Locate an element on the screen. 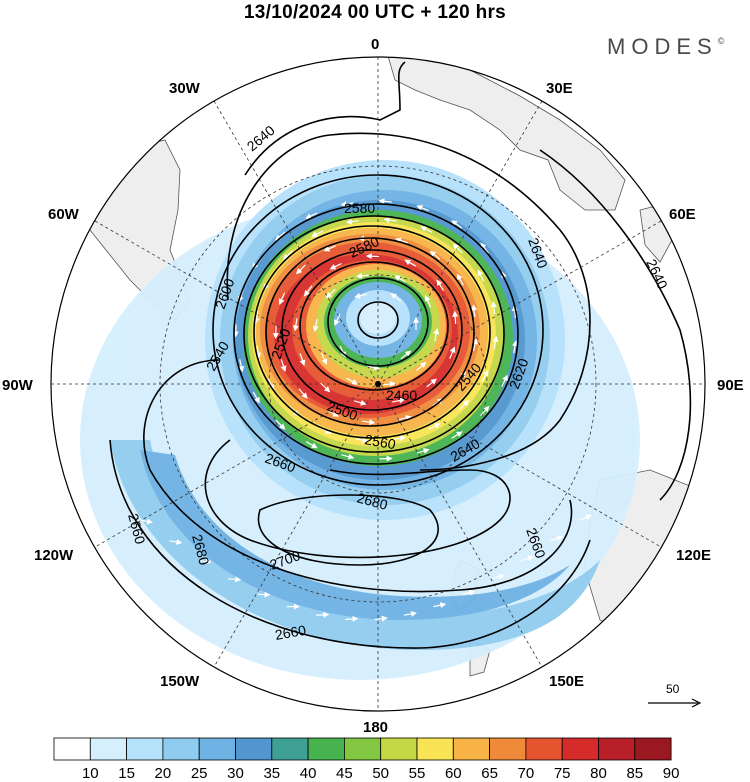 Image resolution: width=750 pixels, height=782 pixels. contour-label: 2460 is located at coordinates (401, 395).